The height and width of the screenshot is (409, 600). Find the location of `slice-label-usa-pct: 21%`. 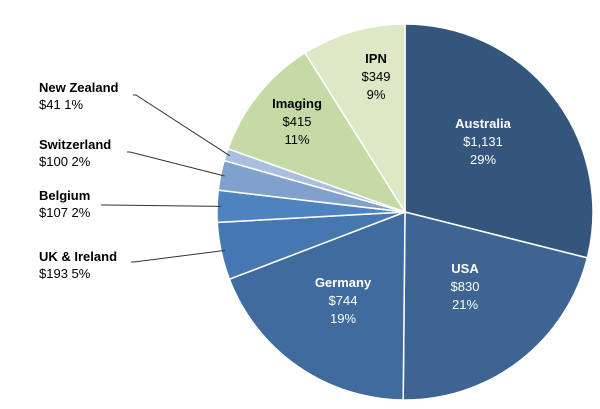

slice-label-usa-pct: 21% is located at coordinates (465, 304).